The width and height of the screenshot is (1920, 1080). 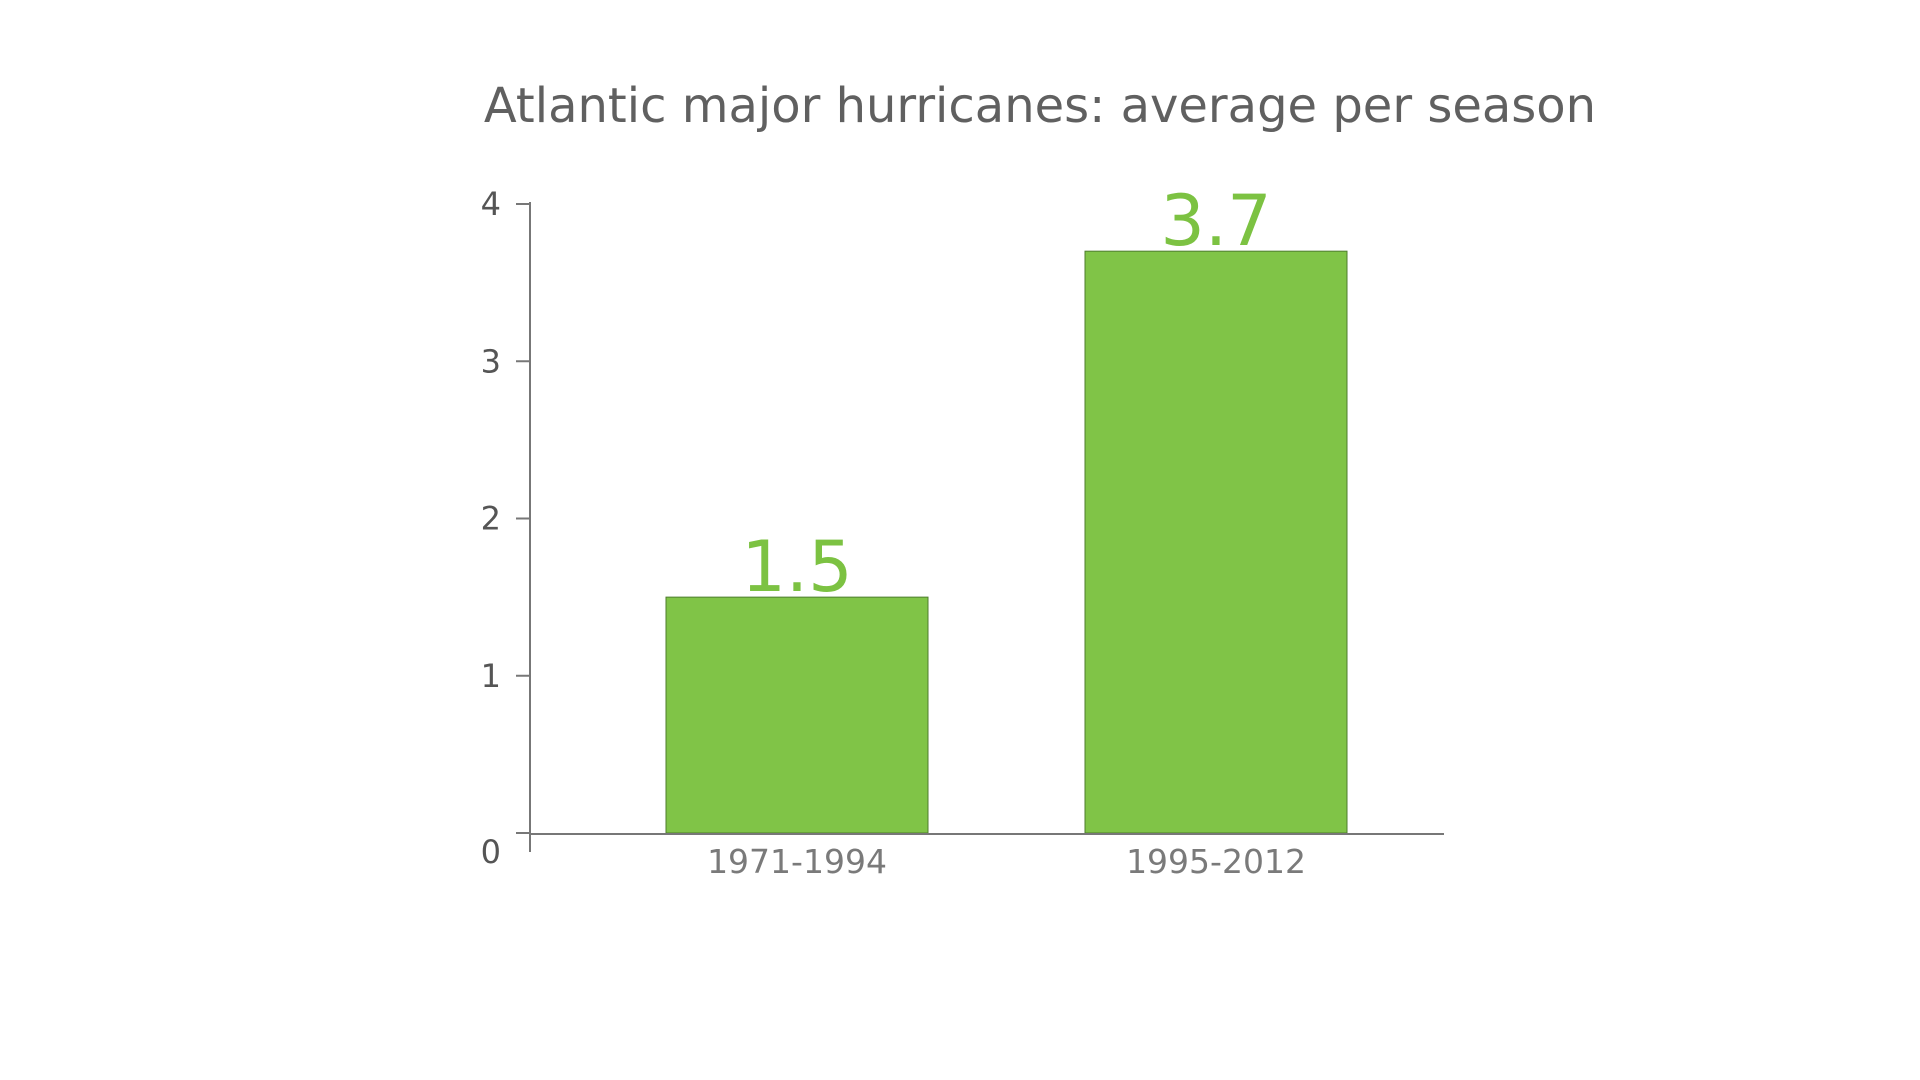 What do you see at coordinates (491, 852) in the screenshot?
I see `y-tick-label: 0` at bounding box center [491, 852].